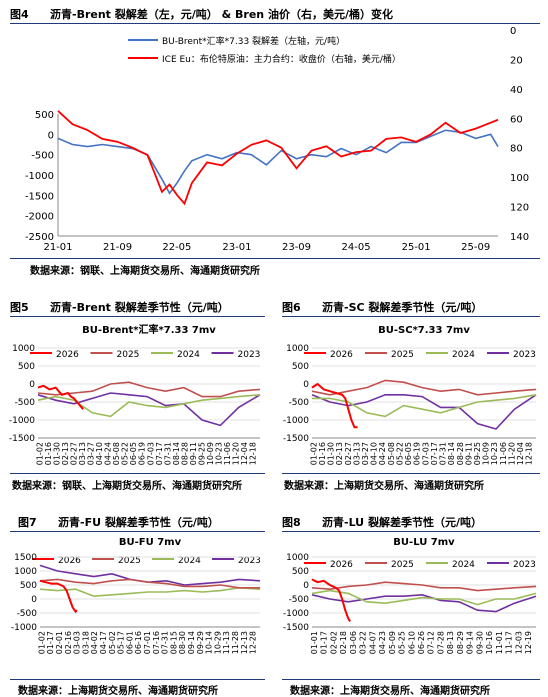 The height and width of the screenshot is (697, 548). I want to click on fig6-x-tick: 12-18, so click(529, 453).